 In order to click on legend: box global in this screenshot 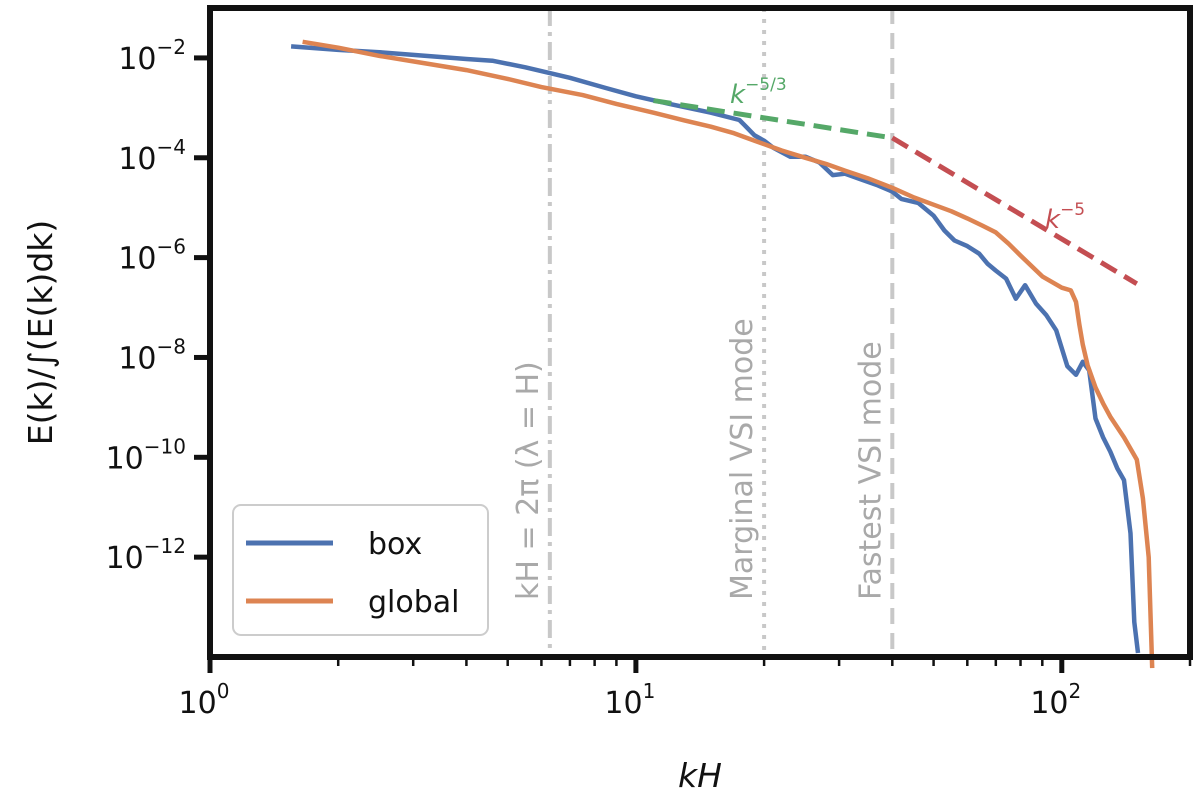, I will do `click(360, 570)`.